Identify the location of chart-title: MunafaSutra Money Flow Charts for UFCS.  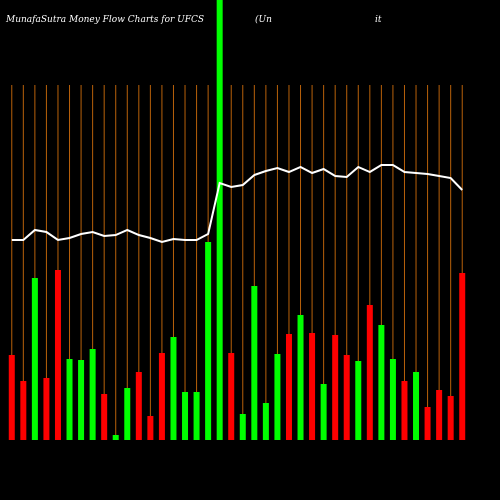
(104, 20).